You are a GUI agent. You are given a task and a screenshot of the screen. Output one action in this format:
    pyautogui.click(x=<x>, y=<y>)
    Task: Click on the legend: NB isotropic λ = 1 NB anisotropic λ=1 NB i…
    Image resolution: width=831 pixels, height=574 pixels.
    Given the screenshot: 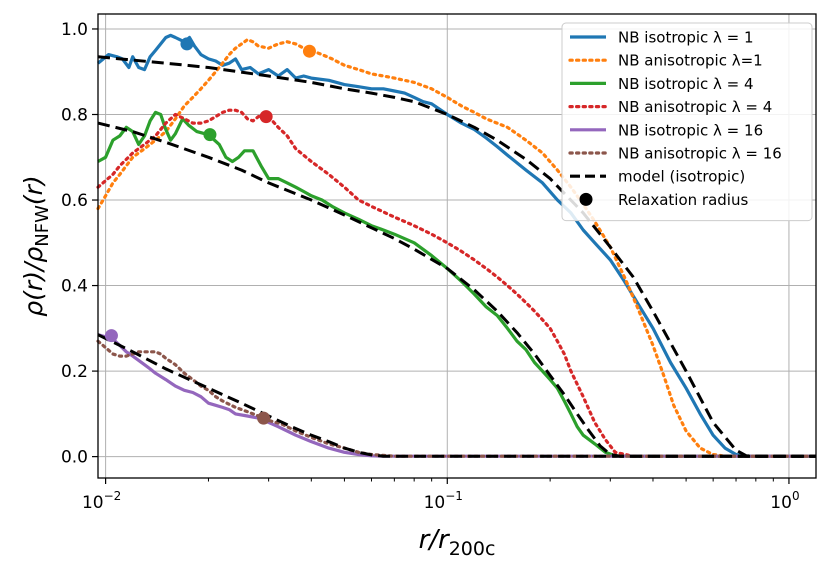 What is the action you would take?
    pyautogui.click(x=687, y=122)
    